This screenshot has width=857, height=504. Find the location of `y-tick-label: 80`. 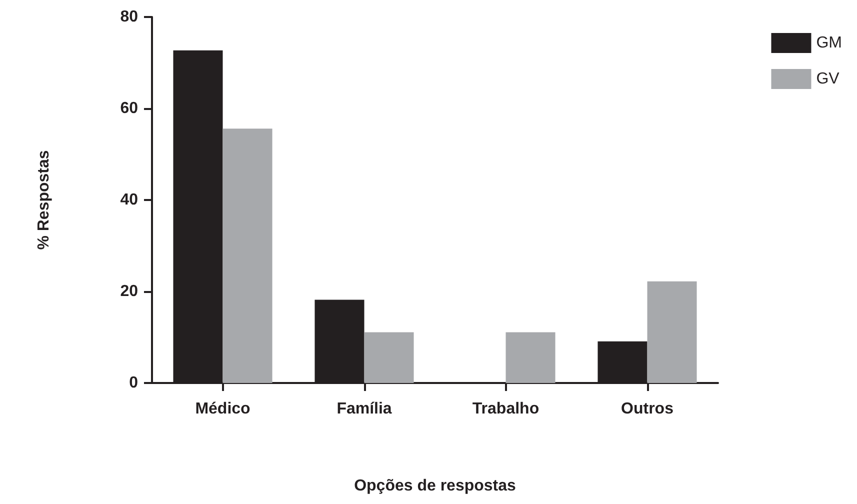

y-tick-label: 80 is located at coordinates (129, 17).